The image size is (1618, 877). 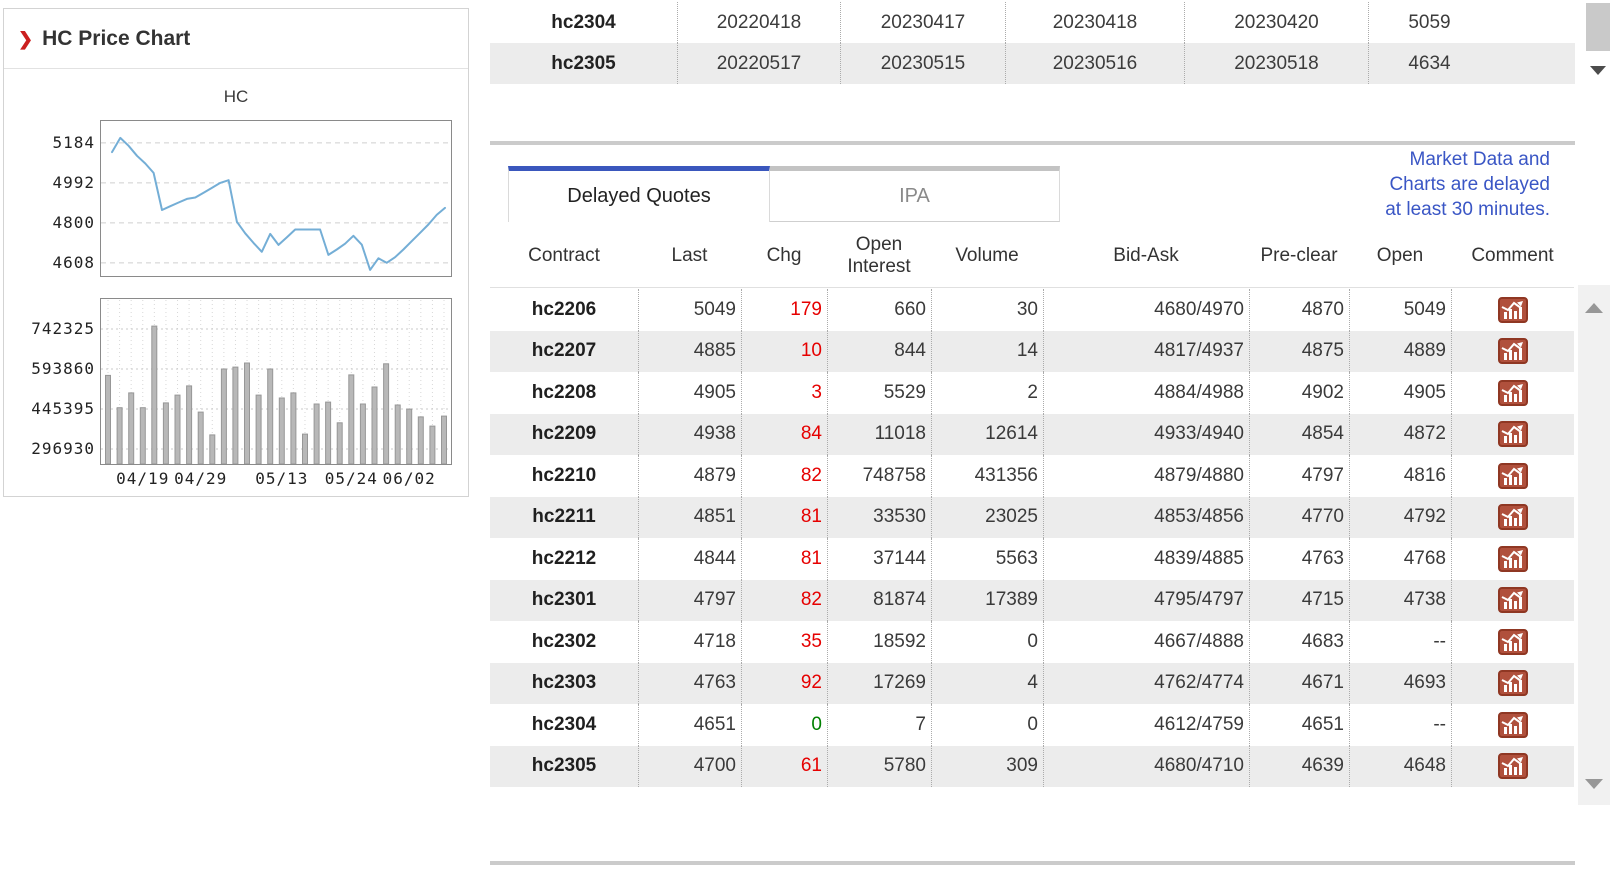 What do you see at coordinates (879, 766) in the screenshot?
I see `open-interest-cell: 5780` at bounding box center [879, 766].